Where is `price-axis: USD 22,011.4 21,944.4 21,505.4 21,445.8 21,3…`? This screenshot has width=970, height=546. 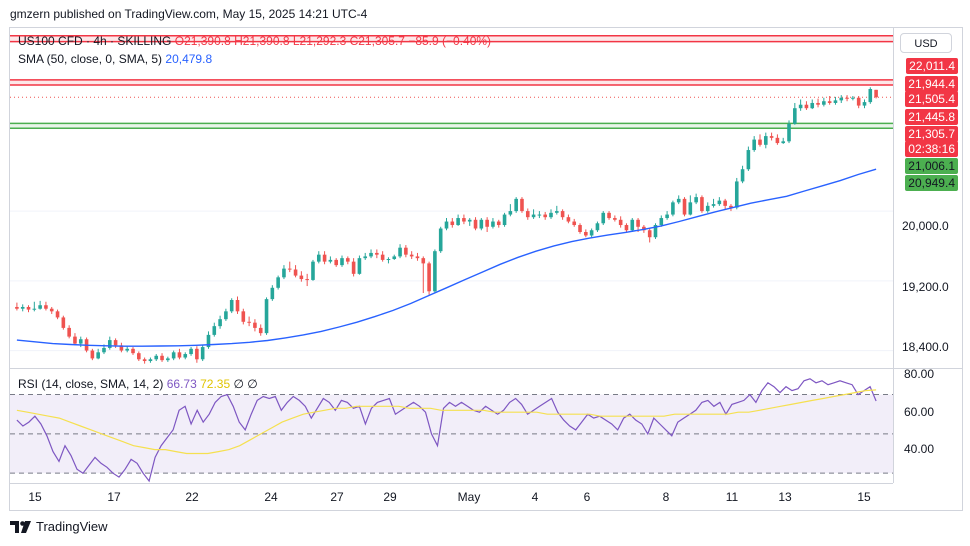
price-axis: USD 22,011.4 21,944.4 21,505.4 21,445.8 21,3… is located at coordinates (927, 255).